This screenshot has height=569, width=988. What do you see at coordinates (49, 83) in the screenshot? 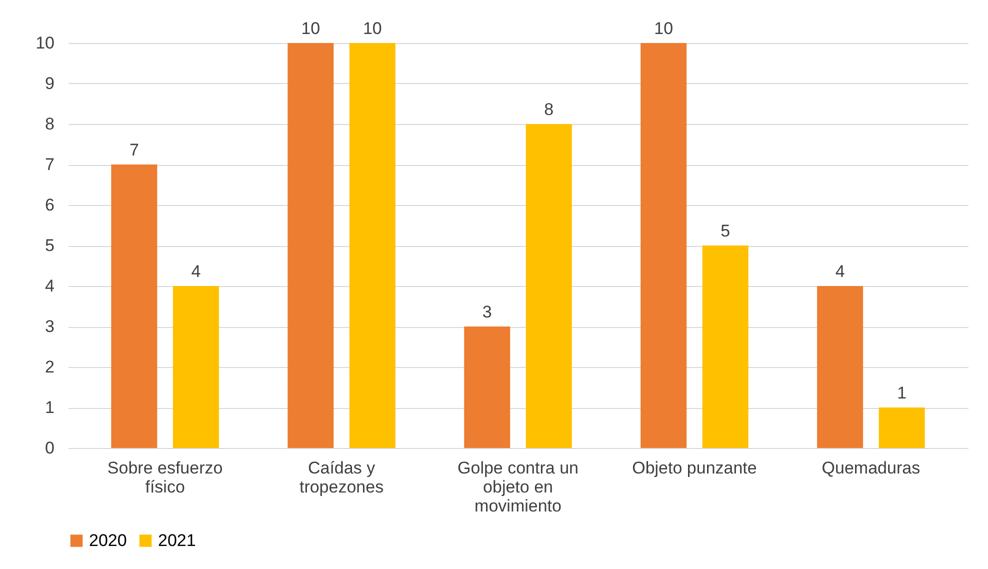
I see `y-tick-label: 9` at bounding box center [49, 83].